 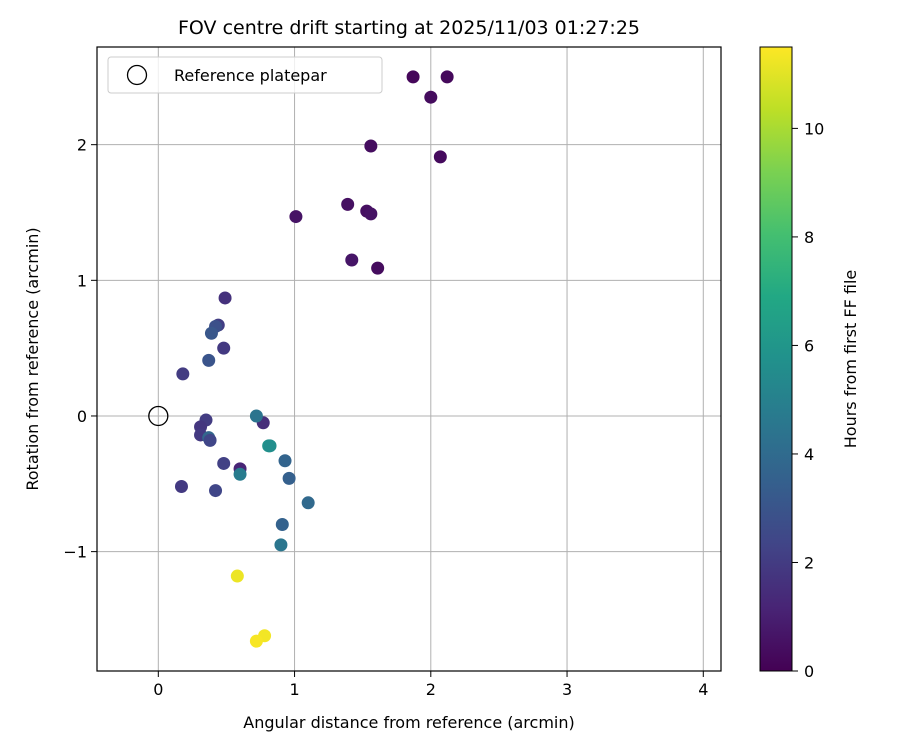 I want to click on colorbar: 0 2 4 6 8 10 Hours from first FF file, so click(x=809, y=363).